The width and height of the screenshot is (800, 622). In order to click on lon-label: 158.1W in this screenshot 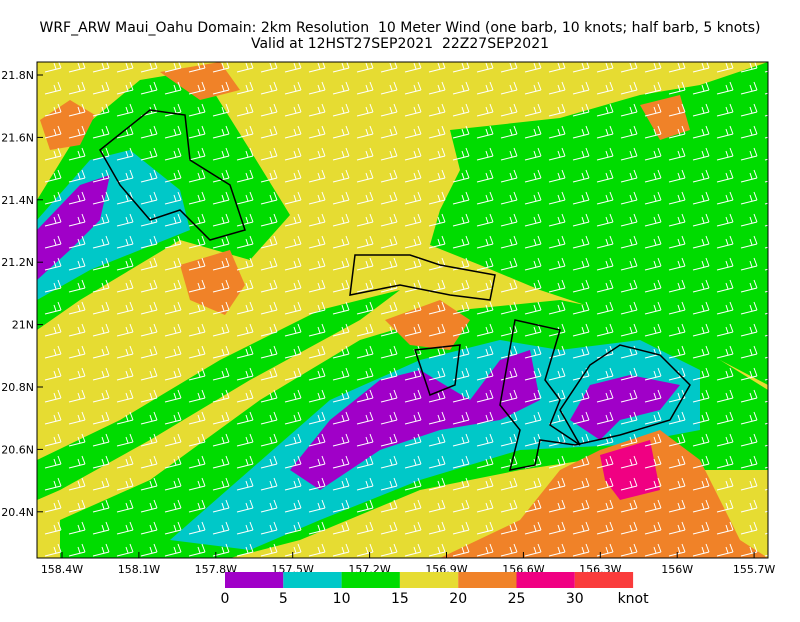, I will do `click(139, 569)`.